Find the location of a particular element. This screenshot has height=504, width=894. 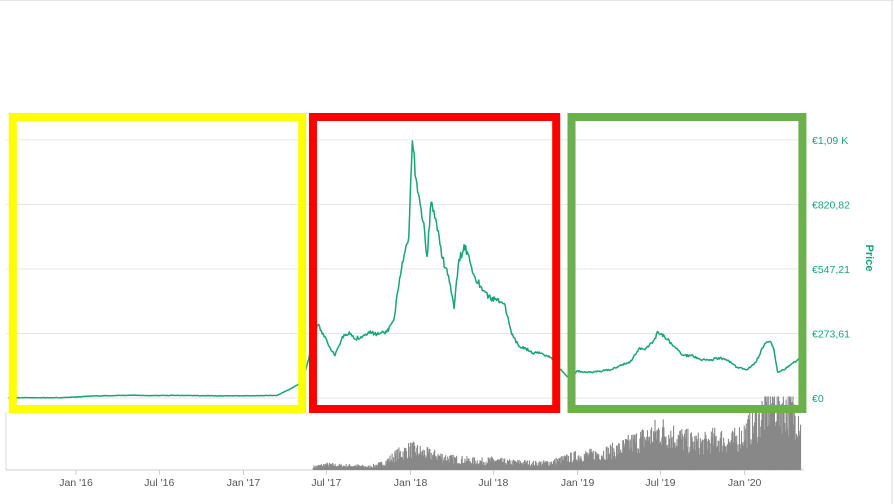

x-tick-label-3: Jul '17 is located at coordinates (326, 483).